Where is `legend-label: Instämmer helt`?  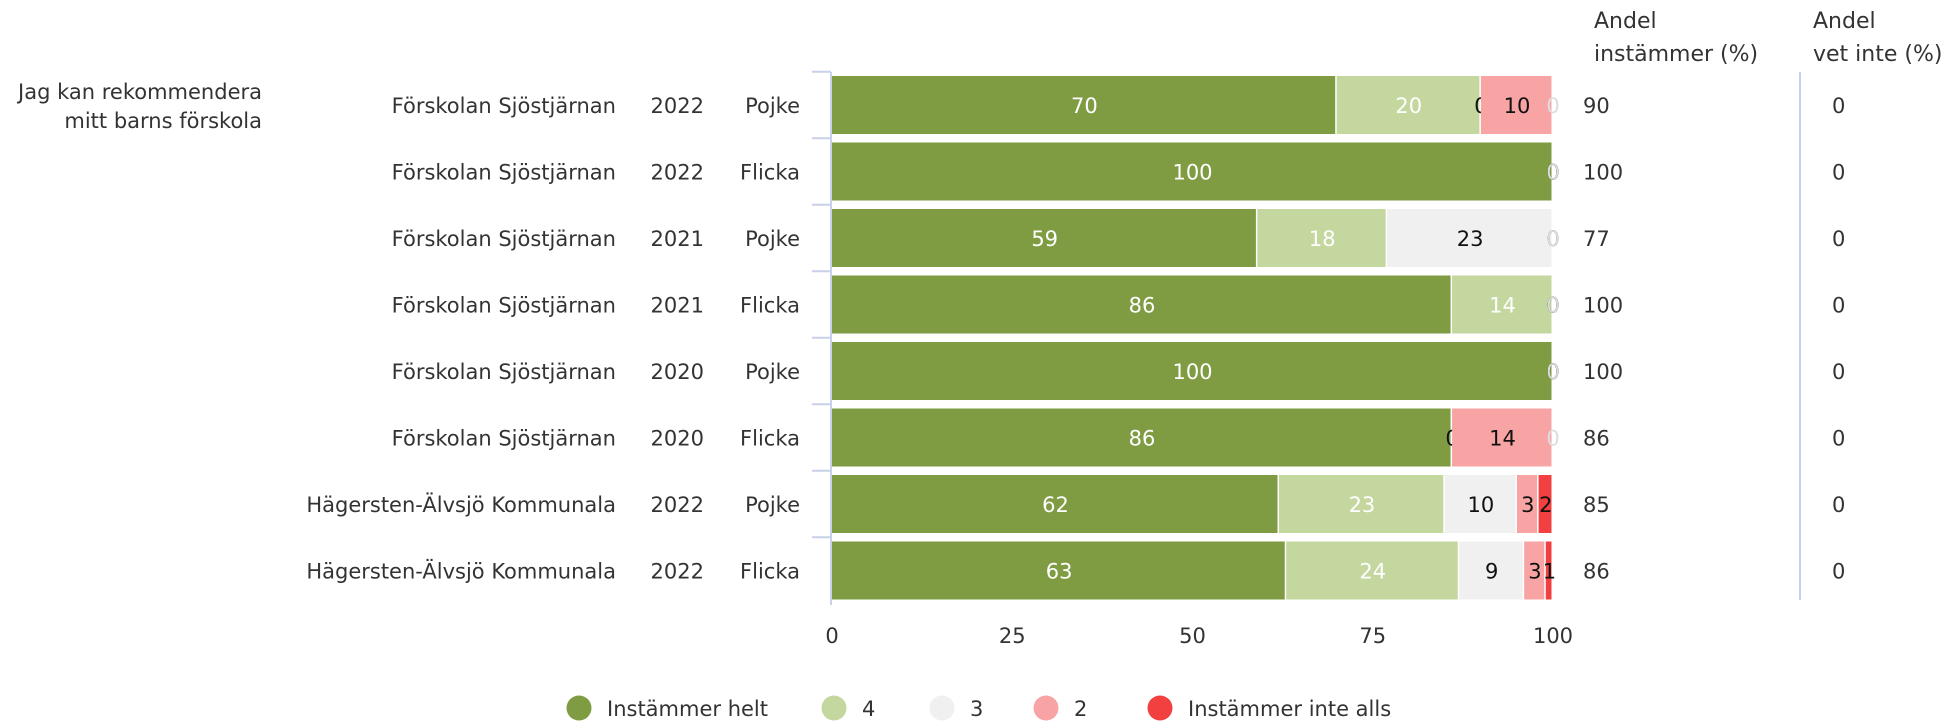 legend-label: Instämmer helt is located at coordinates (687, 709).